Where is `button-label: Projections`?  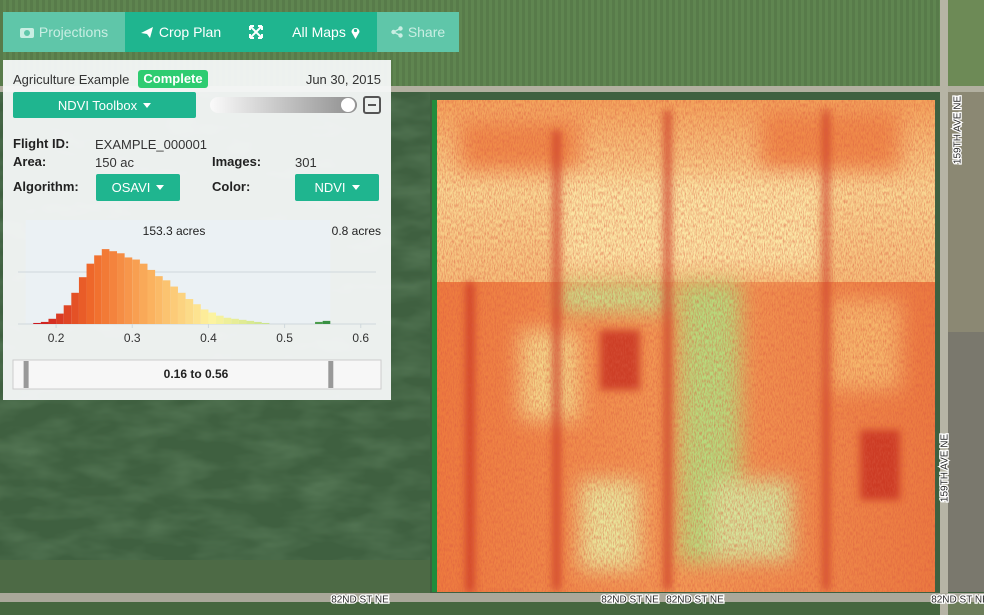
button-label: Projections is located at coordinates (73, 32).